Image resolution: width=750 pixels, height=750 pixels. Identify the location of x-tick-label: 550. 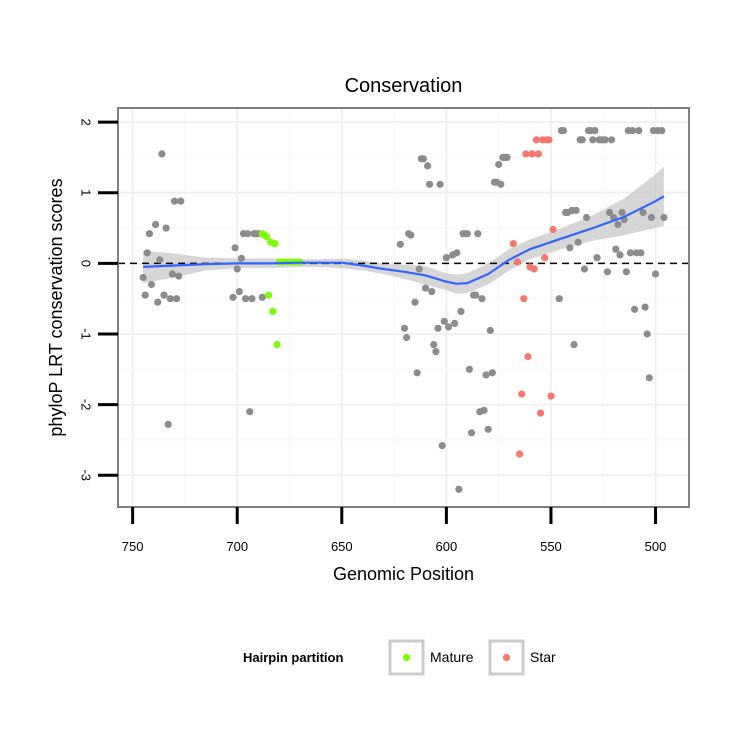
(551, 546).